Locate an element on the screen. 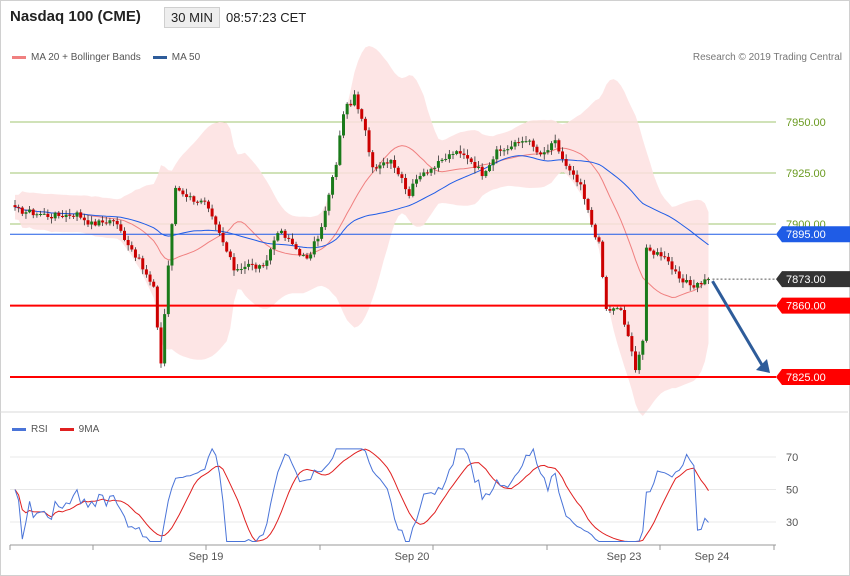 This screenshot has width=850, height=576. projection-arrow-head is located at coordinates (763, 366).